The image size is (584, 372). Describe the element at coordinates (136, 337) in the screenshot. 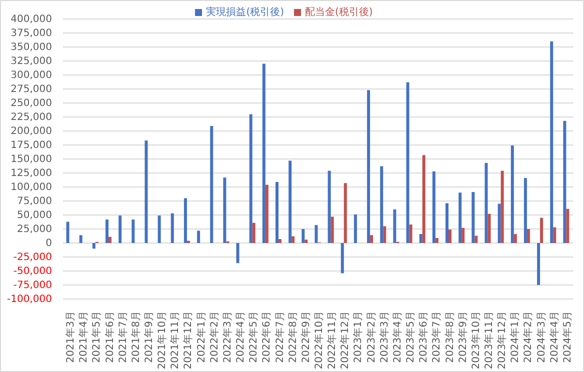

I see `x-tick-label: 2021年8月` at that location.